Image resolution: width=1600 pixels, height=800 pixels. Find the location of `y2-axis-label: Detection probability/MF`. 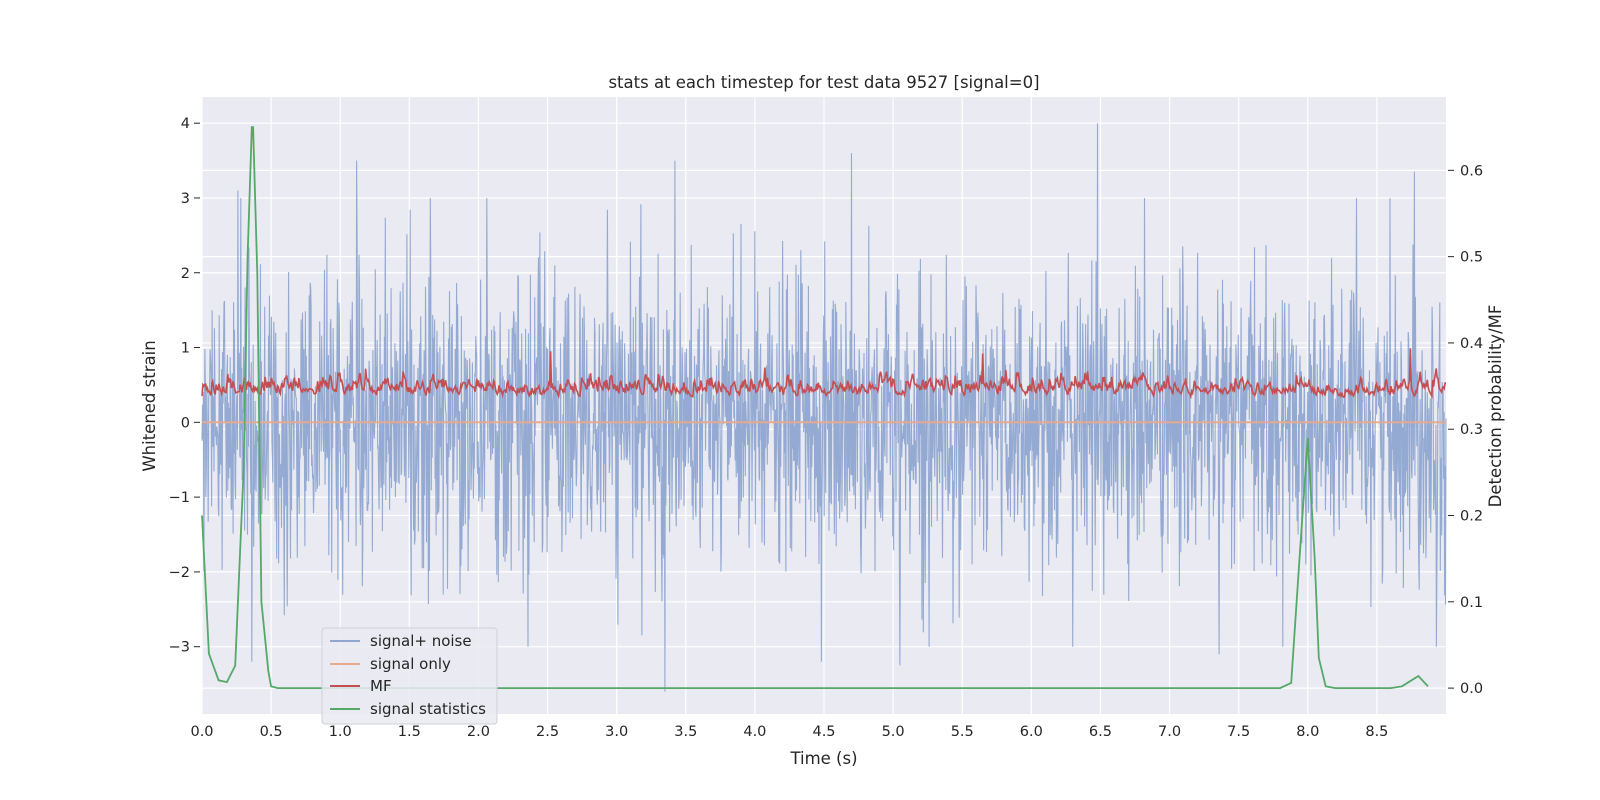

y2-axis-label: Detection probability/MF is located at coordinates (1495, 406).